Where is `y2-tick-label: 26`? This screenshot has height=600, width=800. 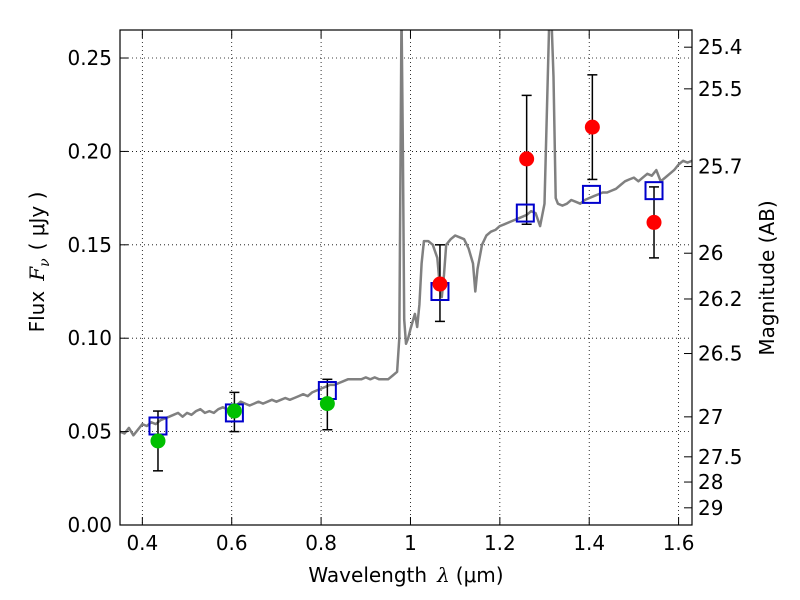 y2-tick-label: 26 is located at coordinates (710, 253).